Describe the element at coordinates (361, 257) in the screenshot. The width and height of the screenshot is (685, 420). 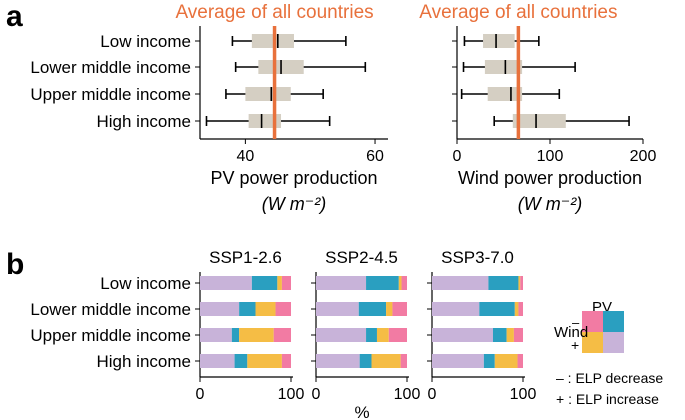
I see `ssp245-title: SSP2-4.5` at that location.